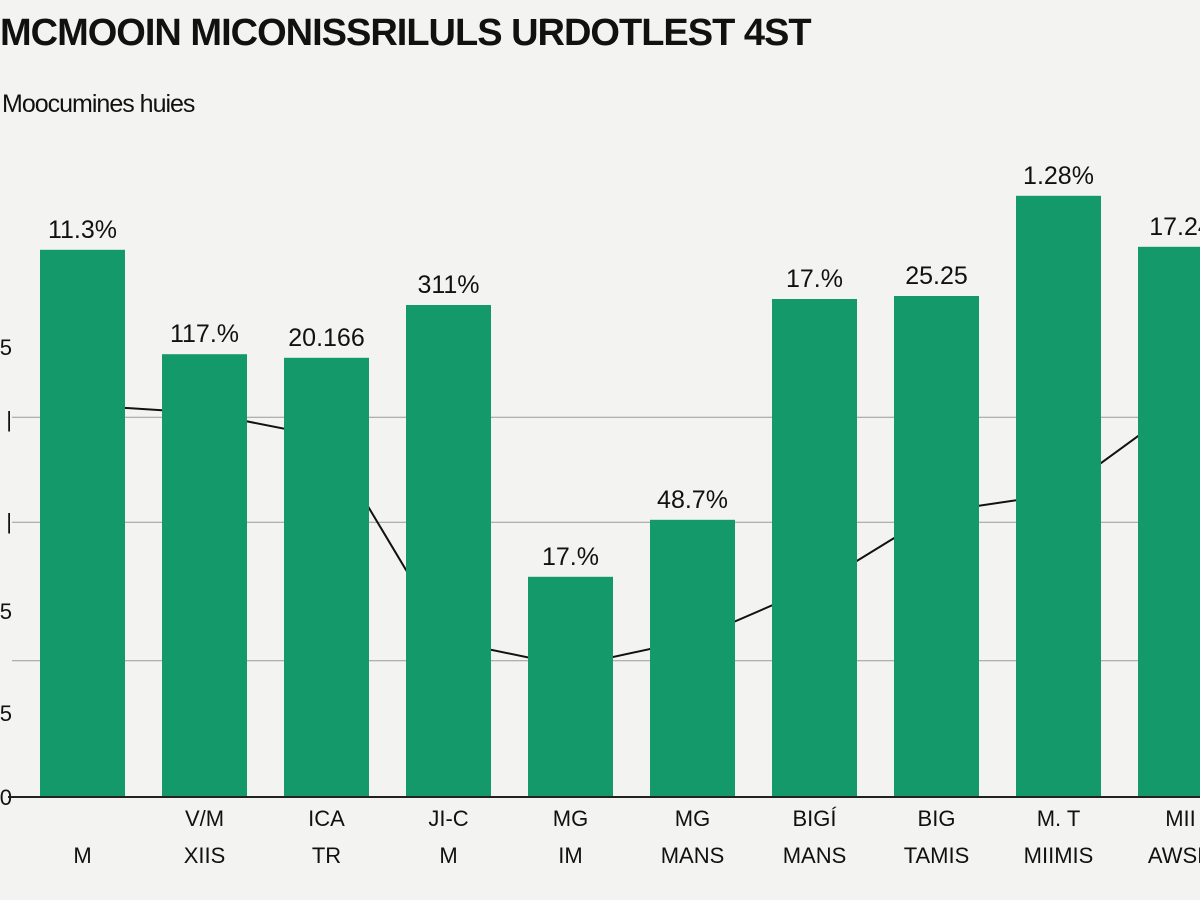 The width and height of the screenshot is (1200, 900). Describe the element at coordinates (448, 818) in the screenshot. I see `x-tick-label: JI-C` at that location.